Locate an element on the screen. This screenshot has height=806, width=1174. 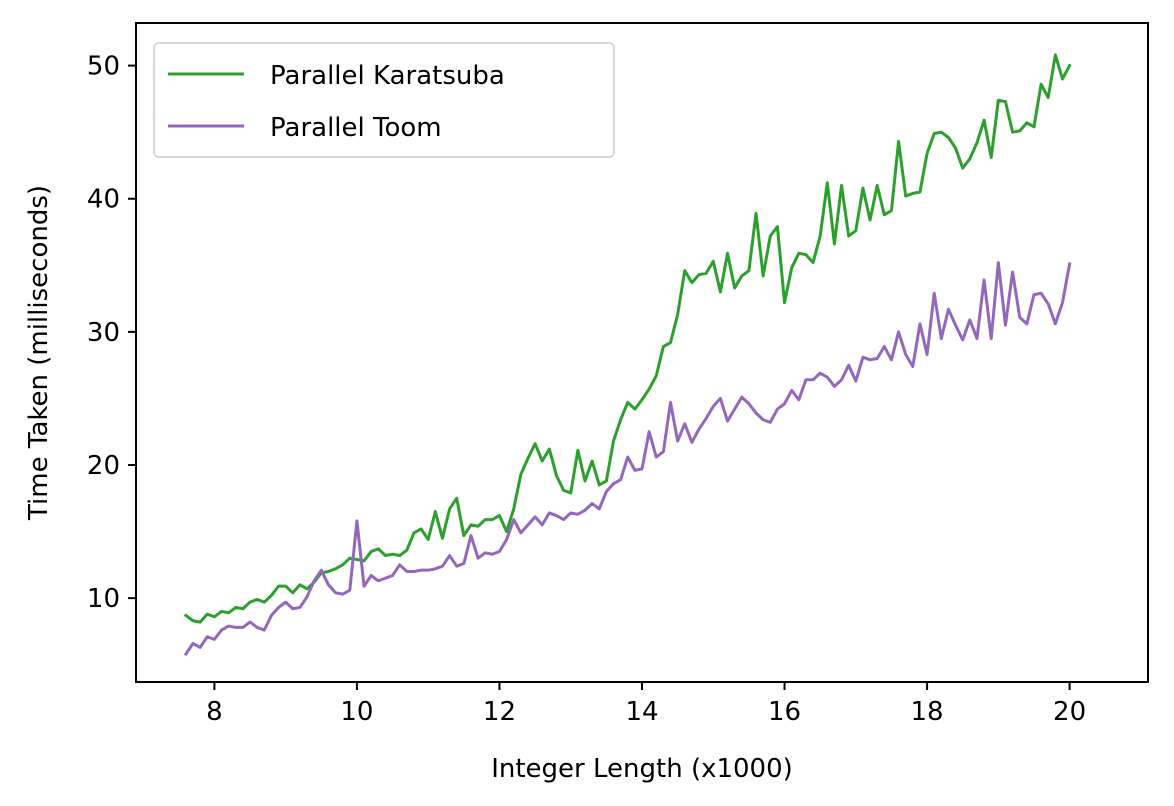
y-tick-label: 20 is located at coordinates (103, 466).